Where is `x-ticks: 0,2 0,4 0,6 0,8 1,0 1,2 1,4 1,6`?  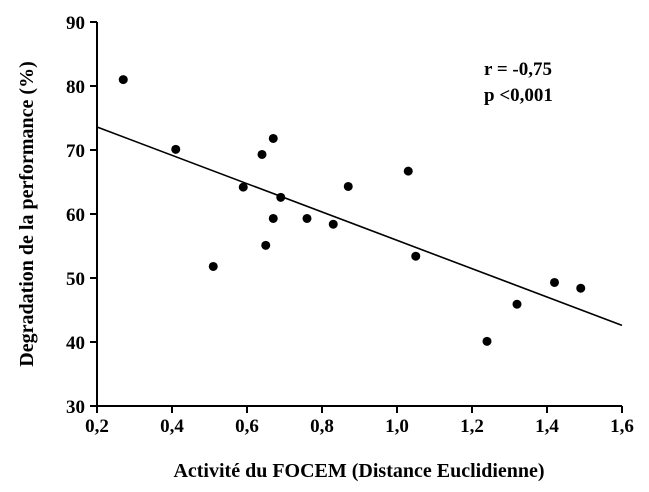
x-ticks: 0,2 0,4 0,6 0,8 1,0 1,2 1,4 1,6 is located at coordinates (359, 421).